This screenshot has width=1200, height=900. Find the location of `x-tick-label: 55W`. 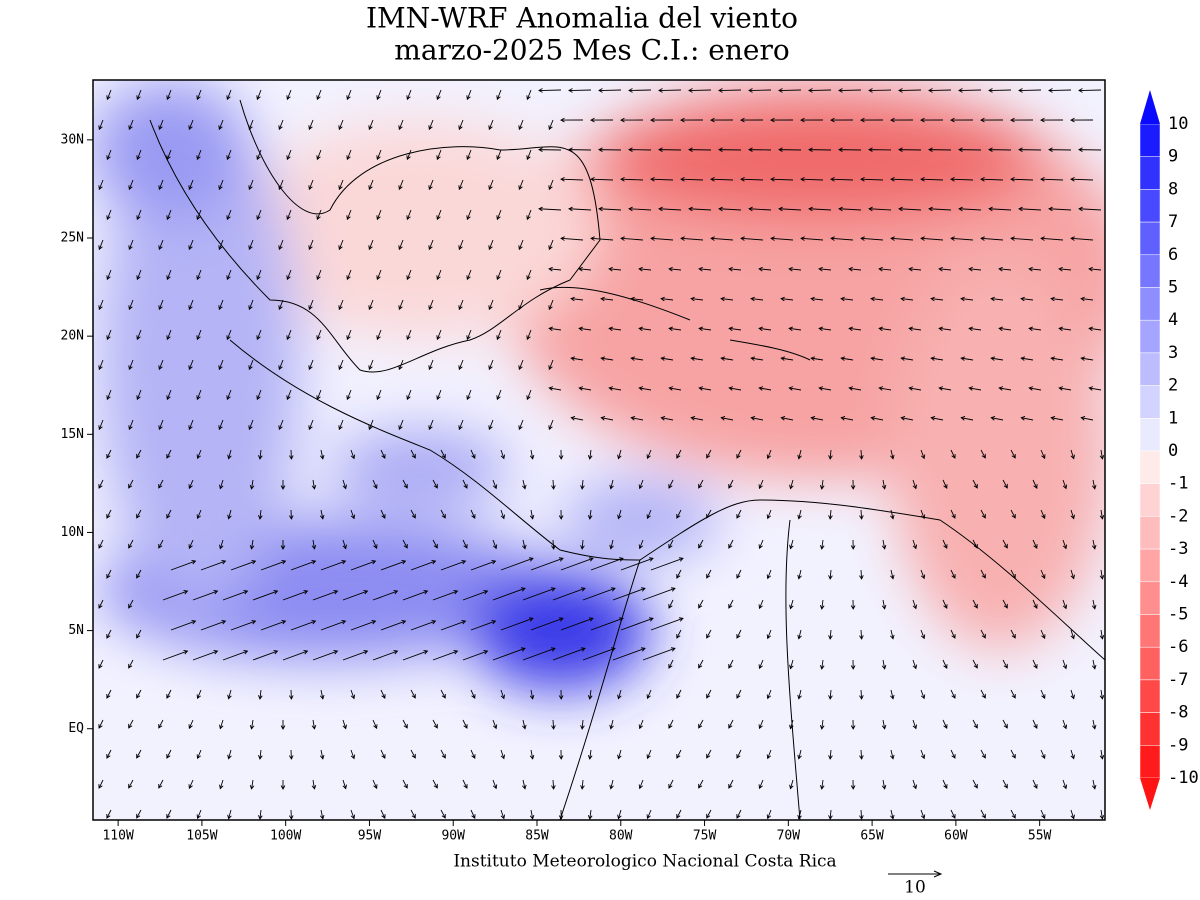

x-tick-label: 55W is located at coordinates (1040, 836).